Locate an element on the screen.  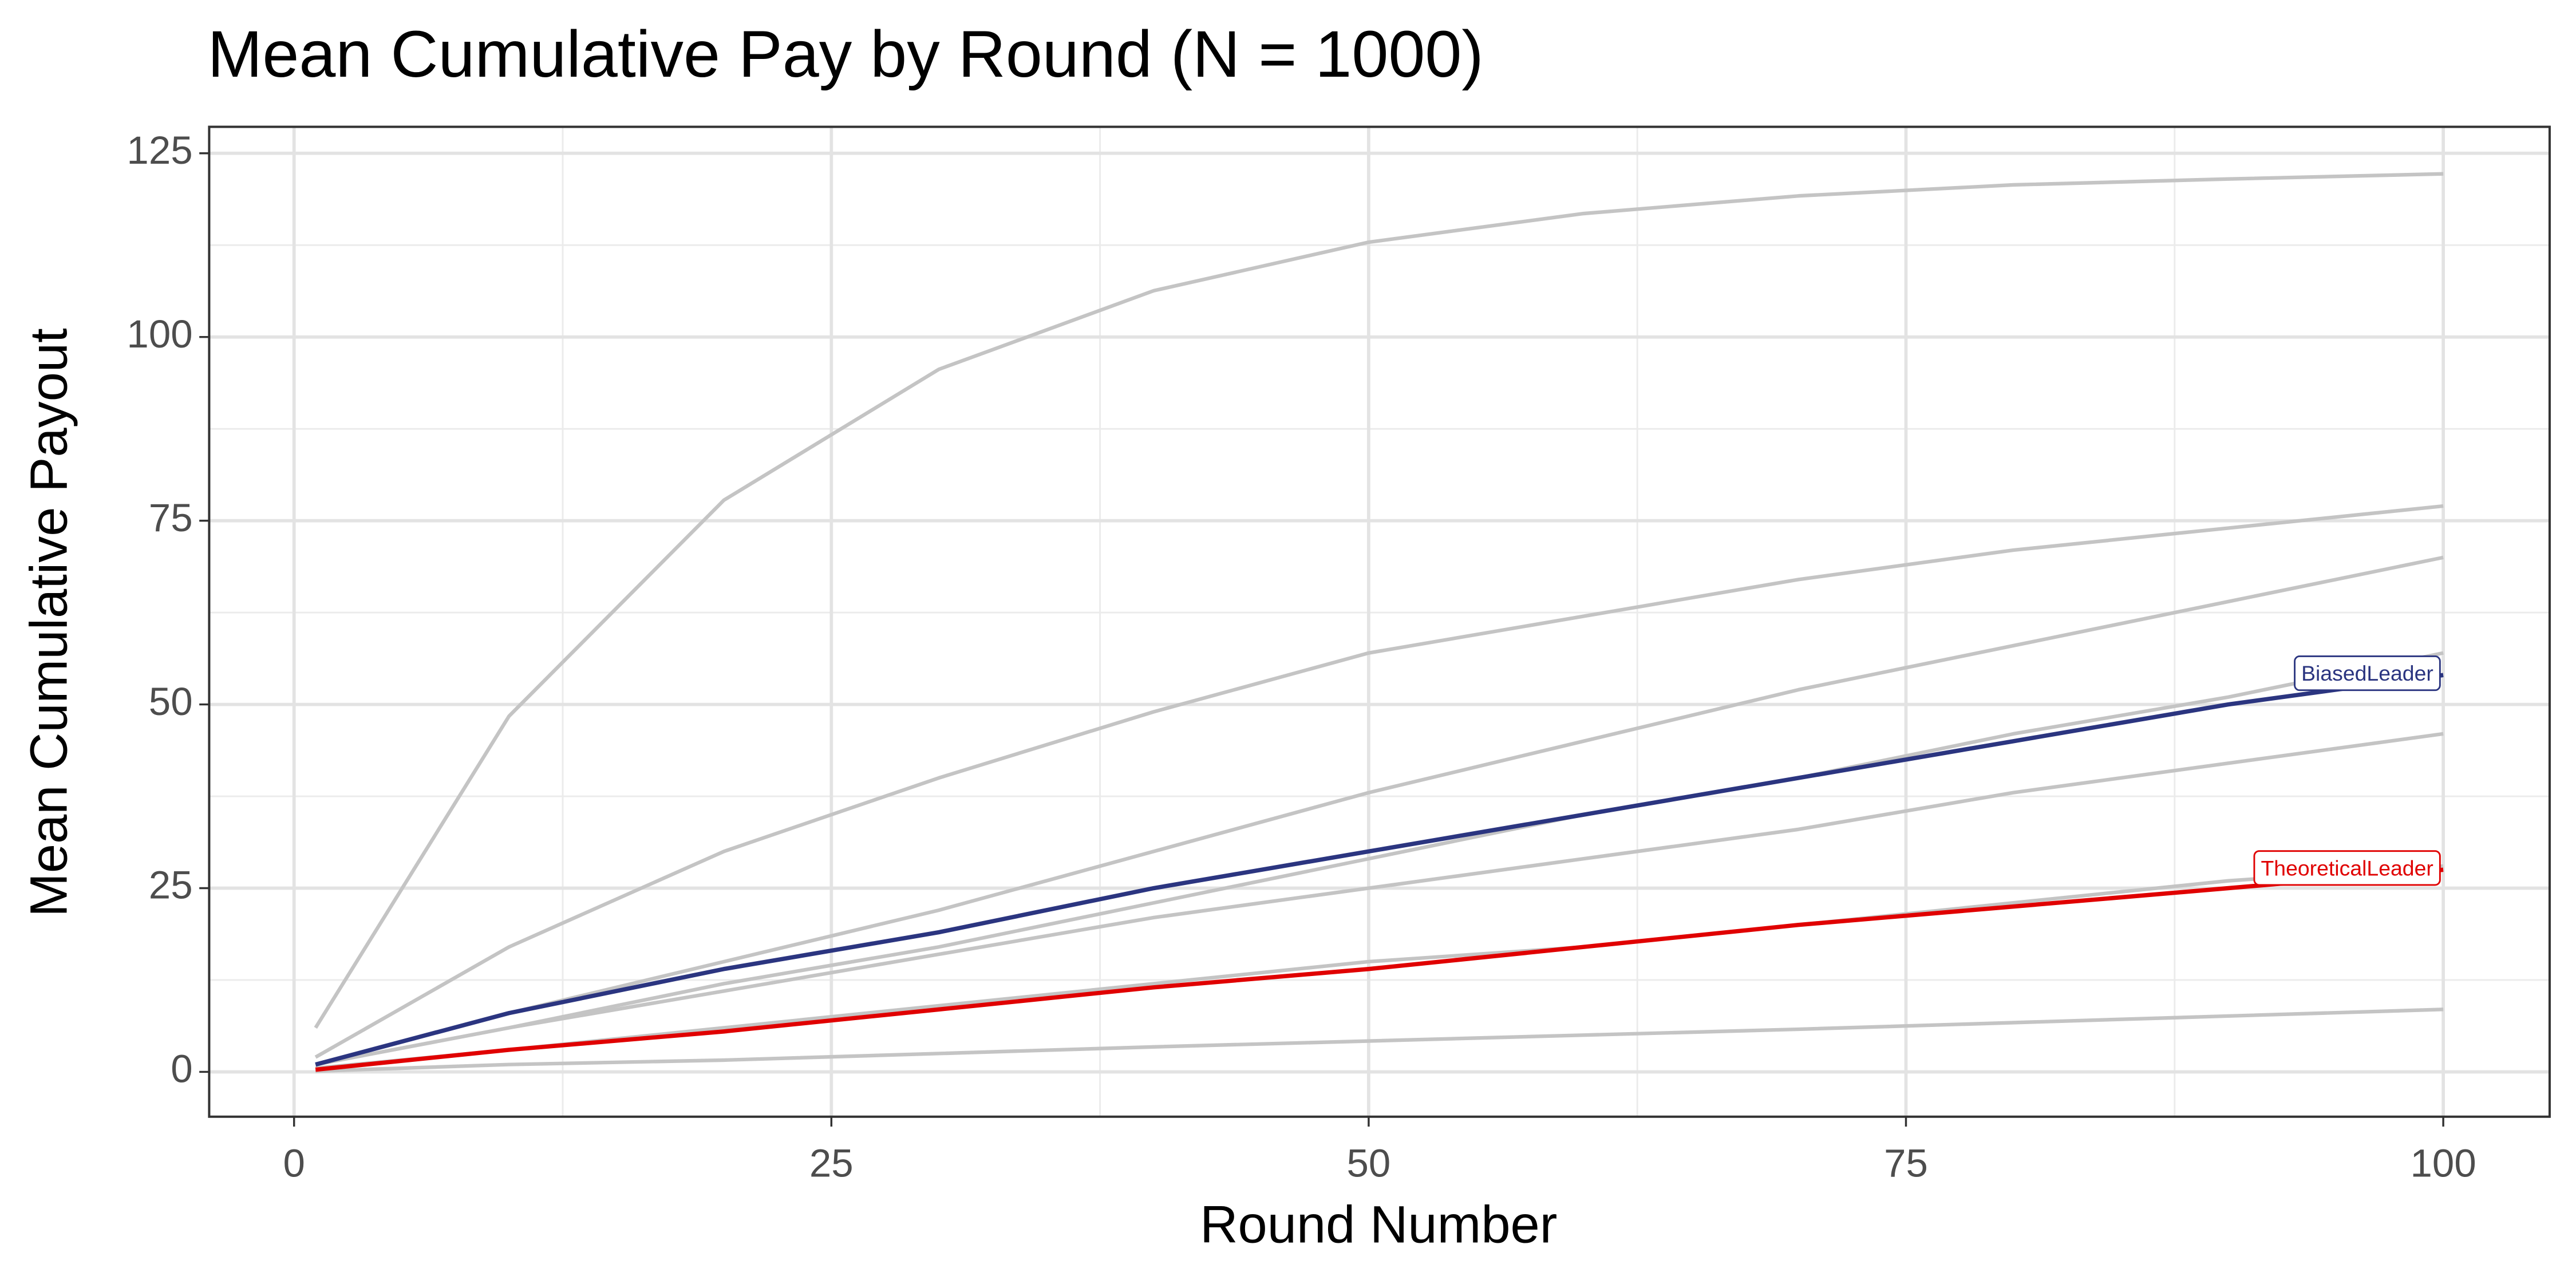
line-label: BiasedLeader is located at coordinates (2367, 673).